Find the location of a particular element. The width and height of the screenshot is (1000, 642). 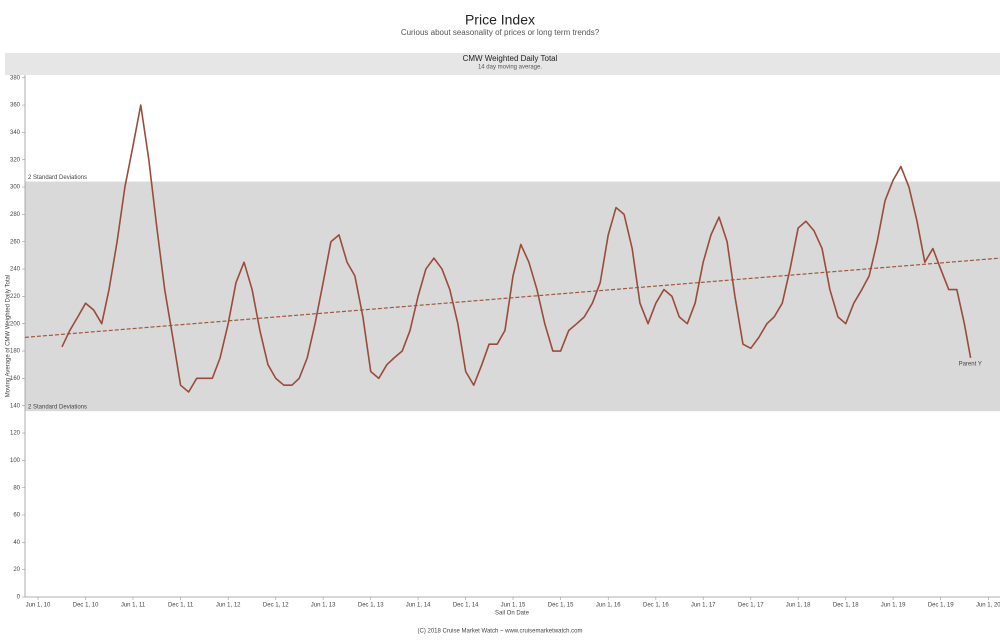

y-tick-label: 140 is located at coordinates (15, 406).